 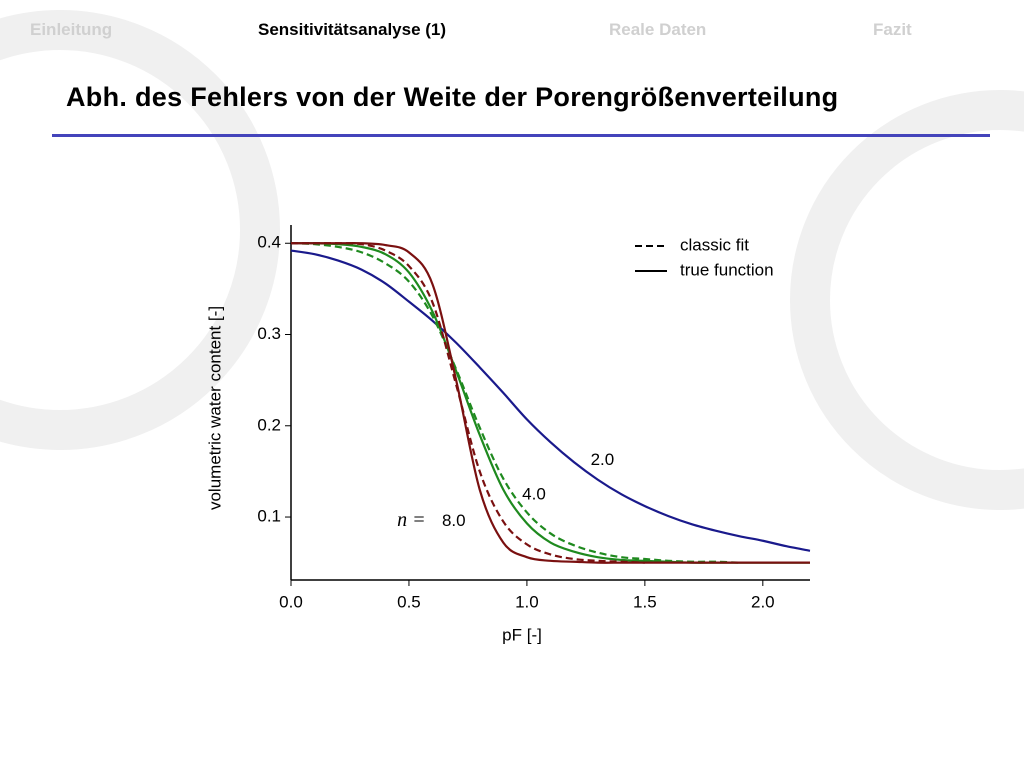 What do you see at coordinates (521, 135) in the screenshot?
I see `title-rule` at bounding box center [521, 135].